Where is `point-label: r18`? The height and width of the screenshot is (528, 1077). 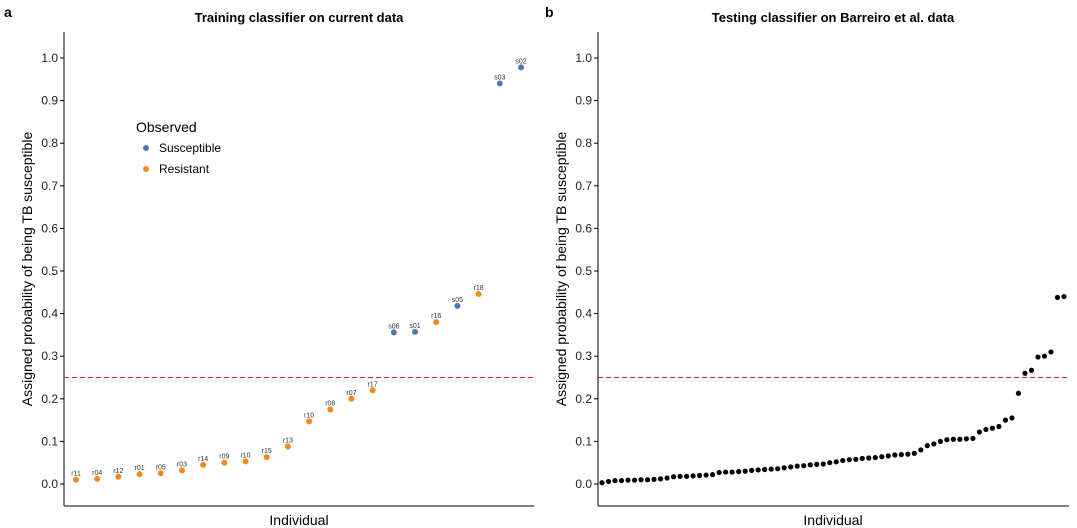 point-label: r18 is located at coordinates (479, 288).